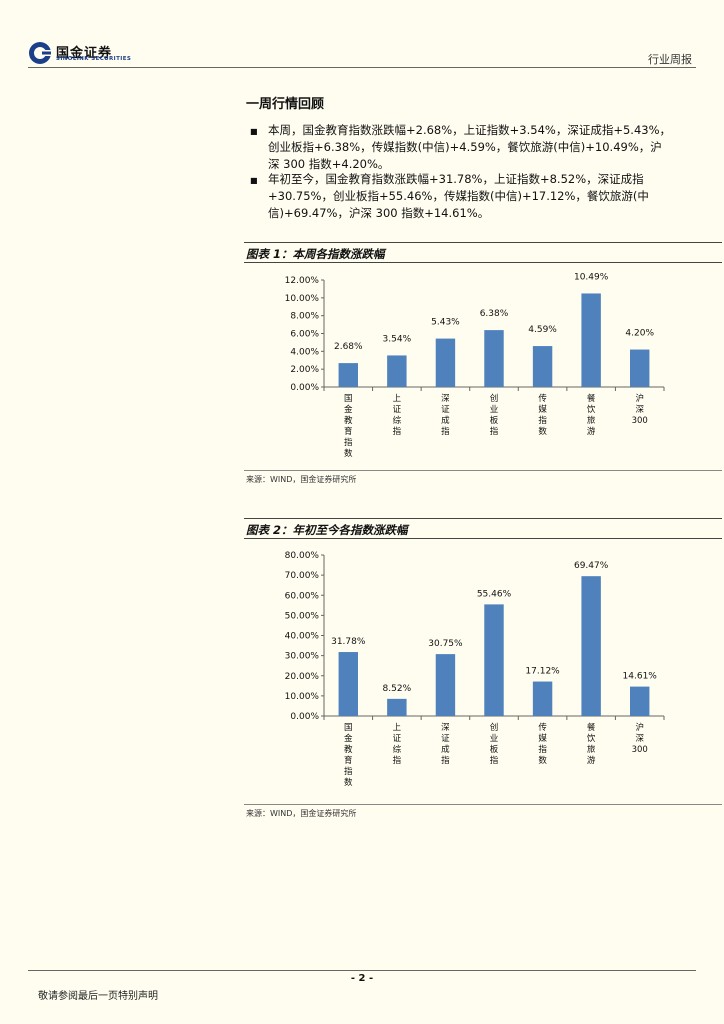 The image size is (724, 1024). Describe the element at coordinates (302, 281) in the screenshot. I see `y-tick-label: 12.00%` at that location.